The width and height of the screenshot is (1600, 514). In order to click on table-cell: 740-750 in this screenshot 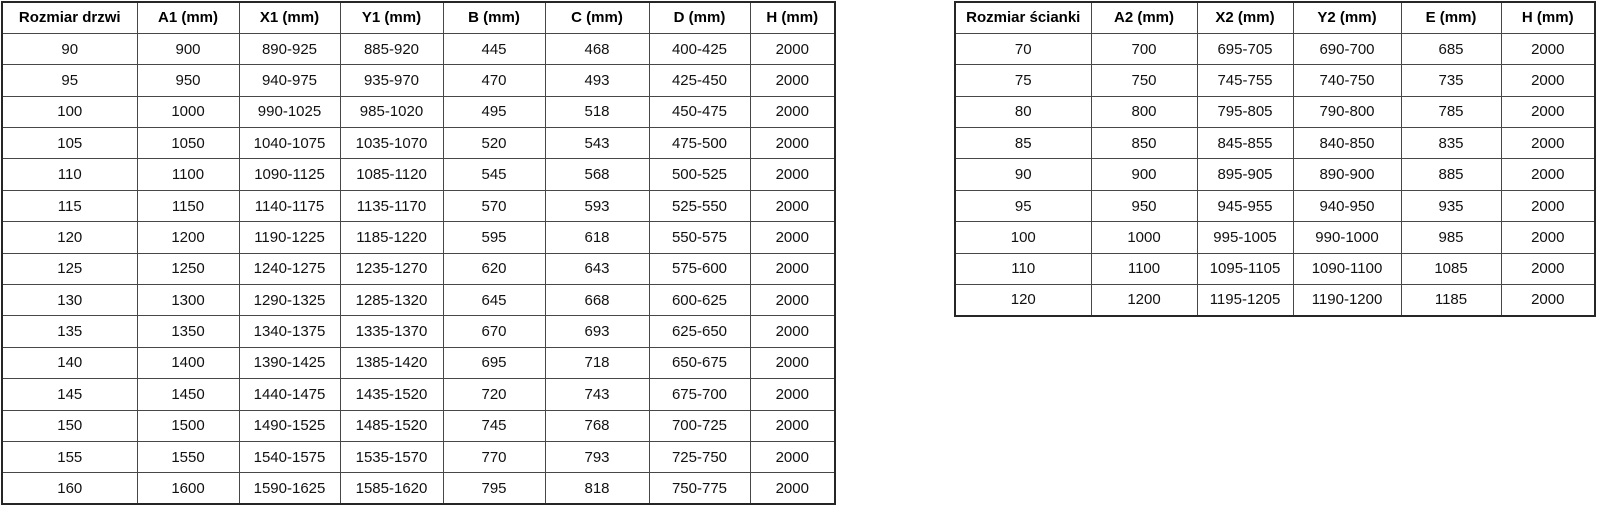, I will do `click(1347, 80)`.